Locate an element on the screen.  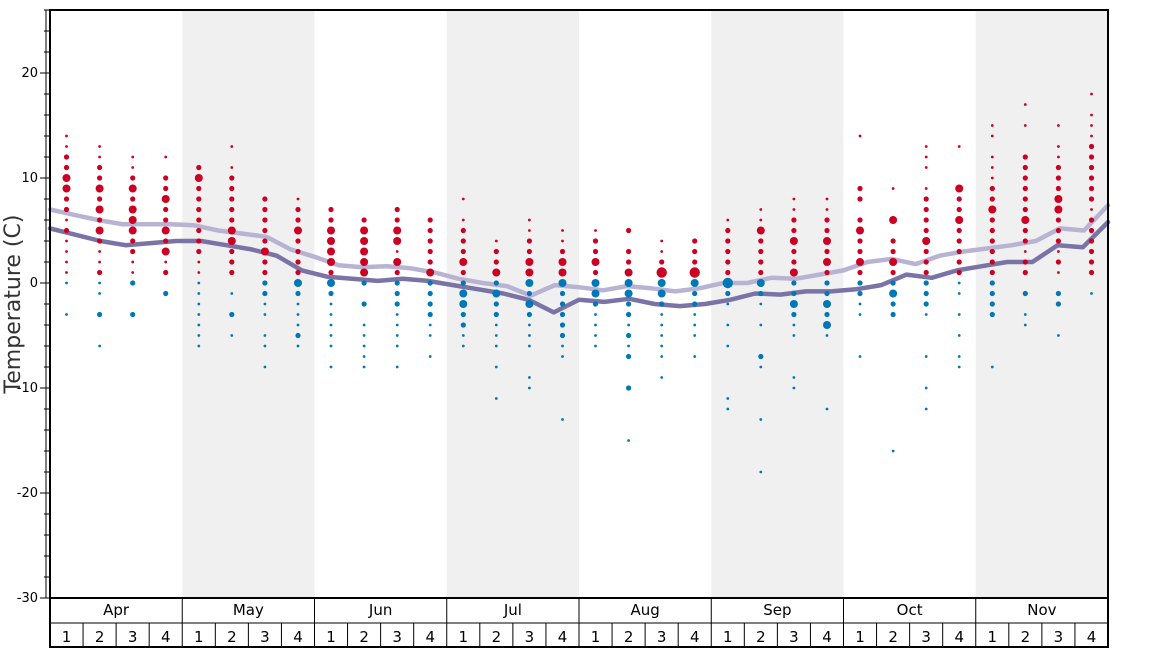
month-shade-band is located at coordinates (248, 304).